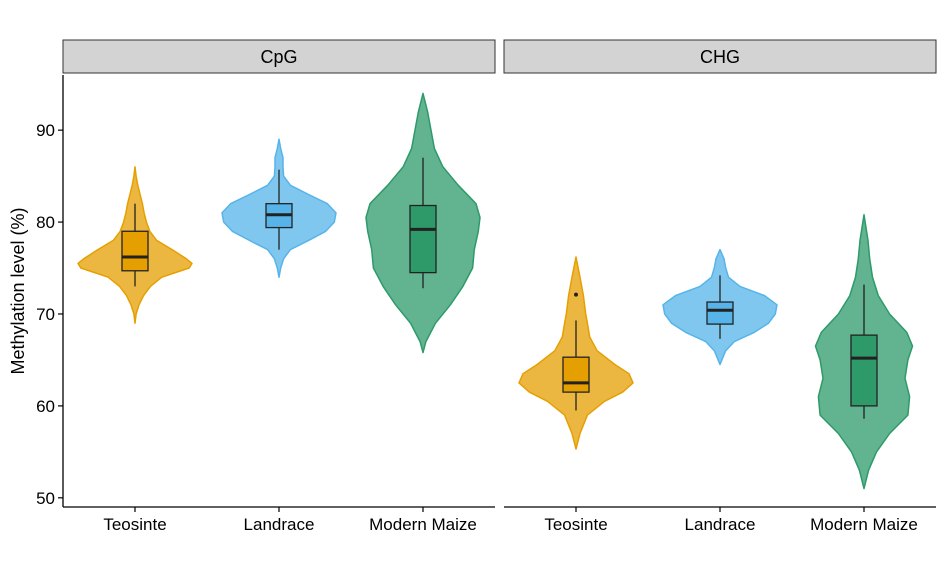  I want to click on facet-strip-label: CHG, so click(720, 57).